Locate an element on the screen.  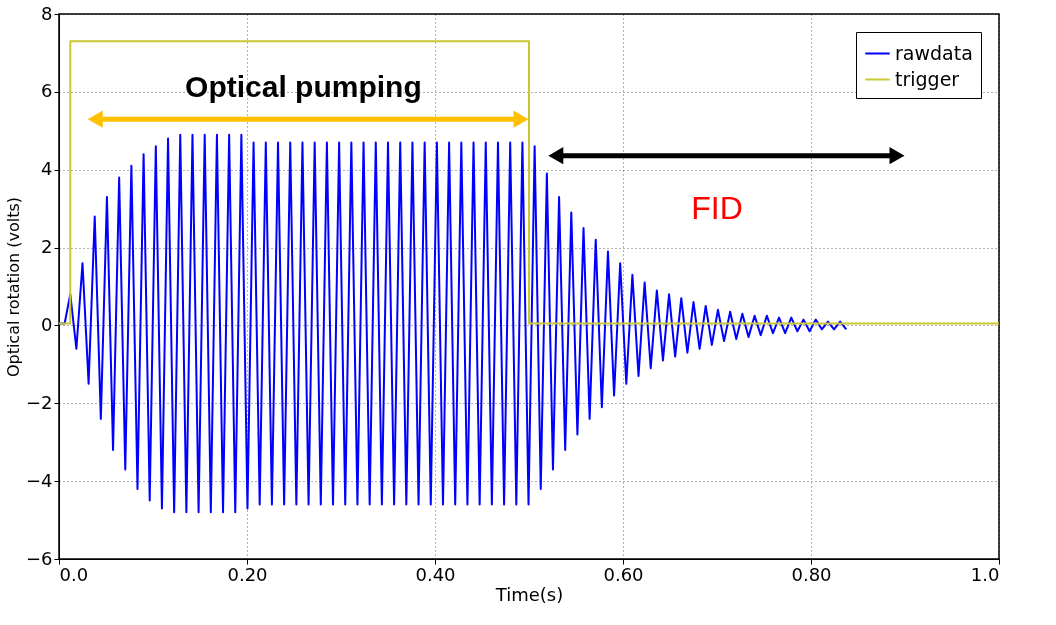
y-tick-label: 6 is located at coordinates (47, 91).